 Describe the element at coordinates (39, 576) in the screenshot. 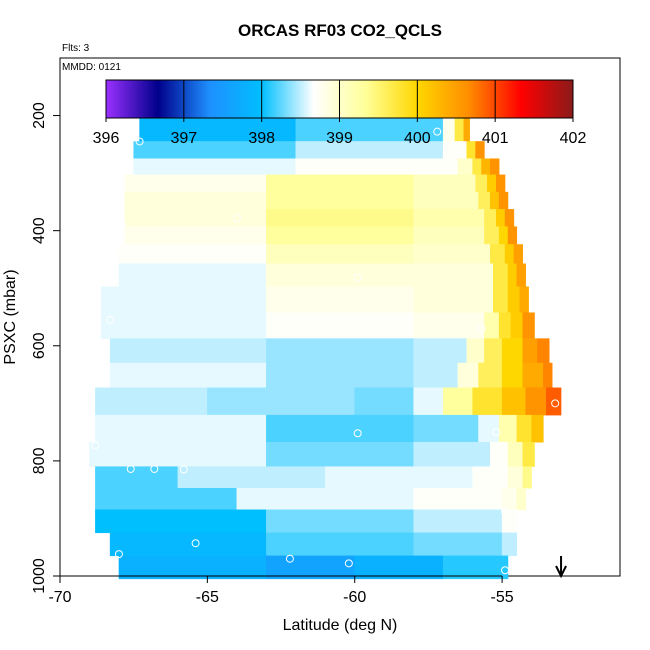

I see `y-tick-label: 1000` at that location.